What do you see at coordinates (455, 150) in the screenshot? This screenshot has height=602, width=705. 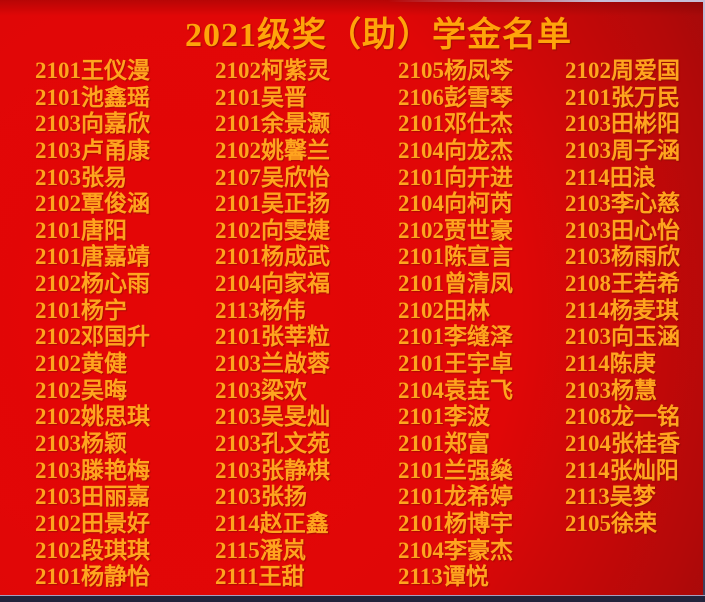 I see `list-item: 2104向龙杰` at bounding box center [455, 150].